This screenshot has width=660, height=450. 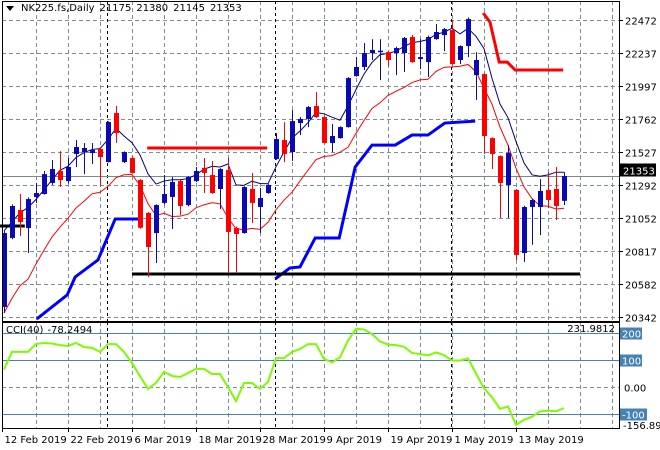 I want to click on cci-label: CCI(40), so click(x=25, y=330).